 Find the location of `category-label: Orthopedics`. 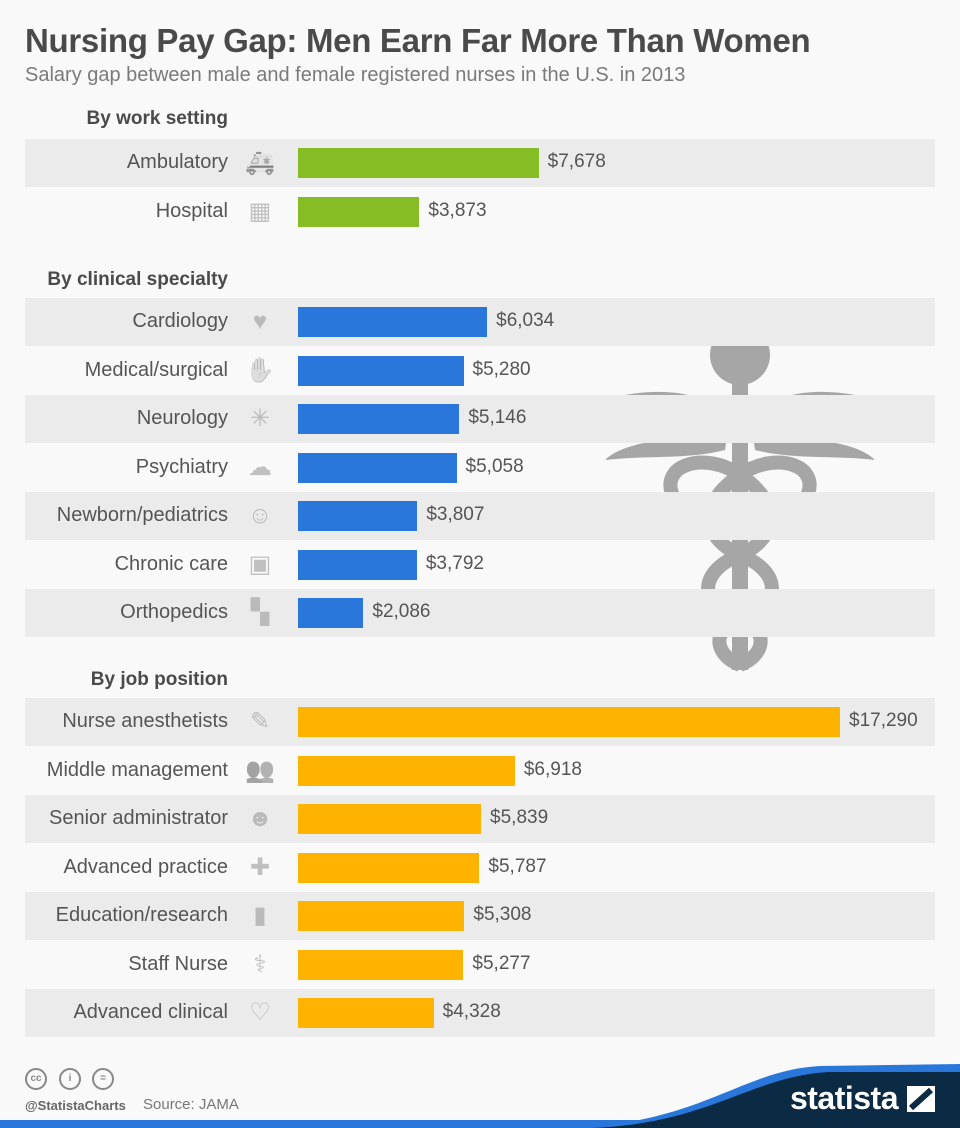

category-label: Orthopedics is located at coordinates (174, 612).